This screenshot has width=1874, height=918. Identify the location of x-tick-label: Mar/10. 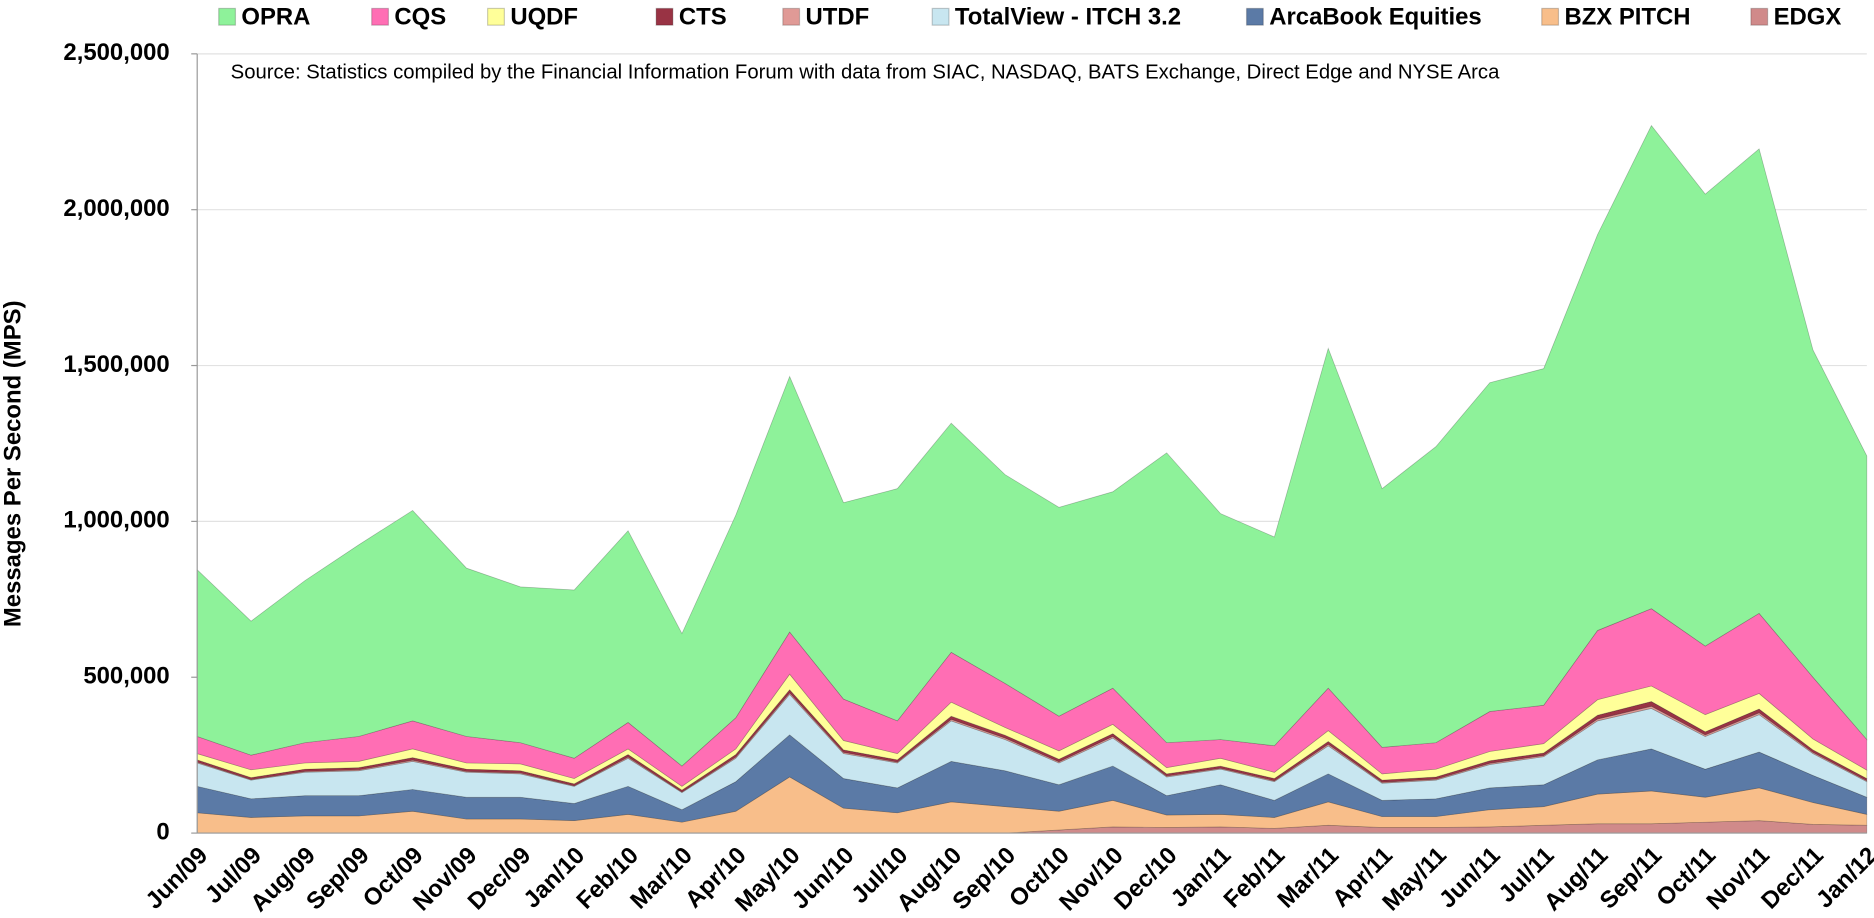
(661, 878).